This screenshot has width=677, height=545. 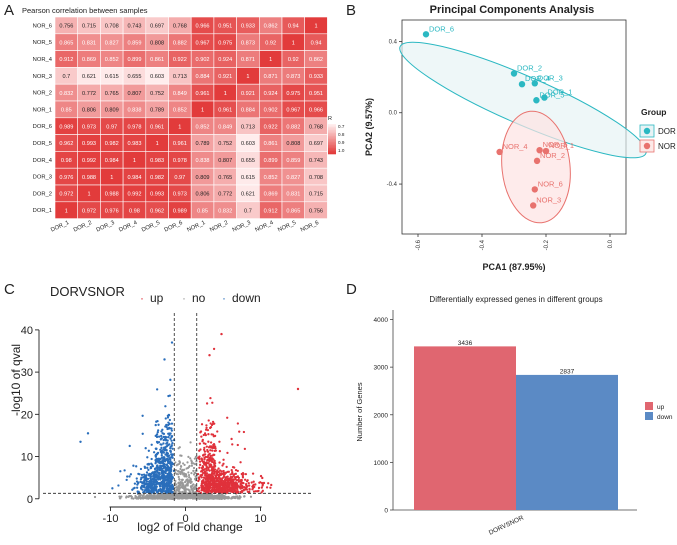 I want to click on pca-legend-title: Group, so click(x=654, y=112).